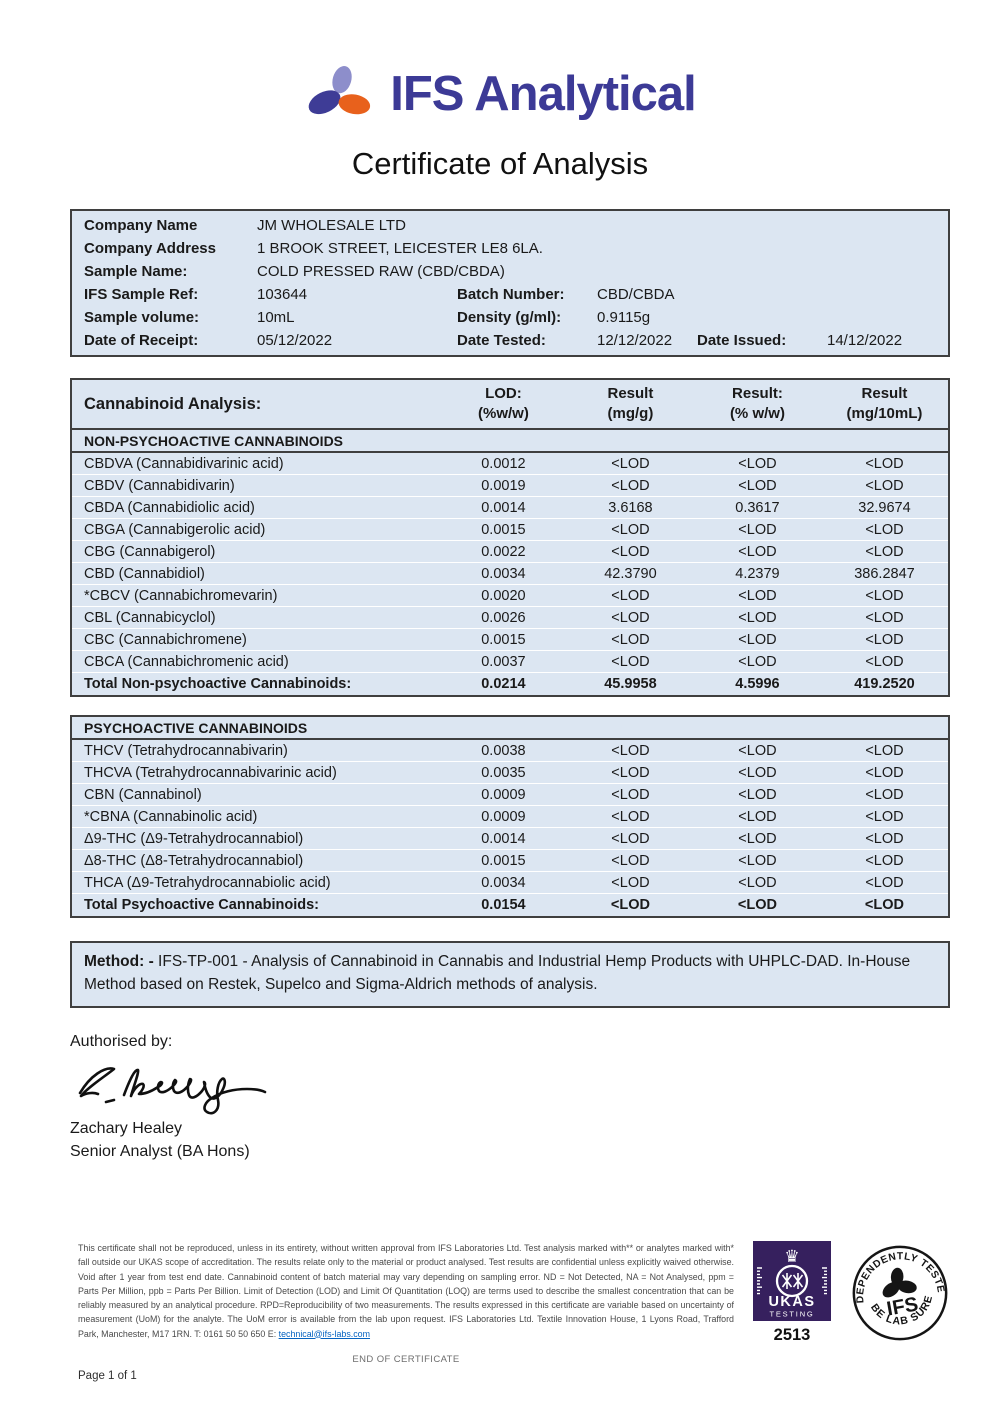 The height and width of the screenshot is (1414, 1000). I want to click on analyte-name: THCA (Δ9-Tetrahydrocannabiolic acid), so click(207, 882).